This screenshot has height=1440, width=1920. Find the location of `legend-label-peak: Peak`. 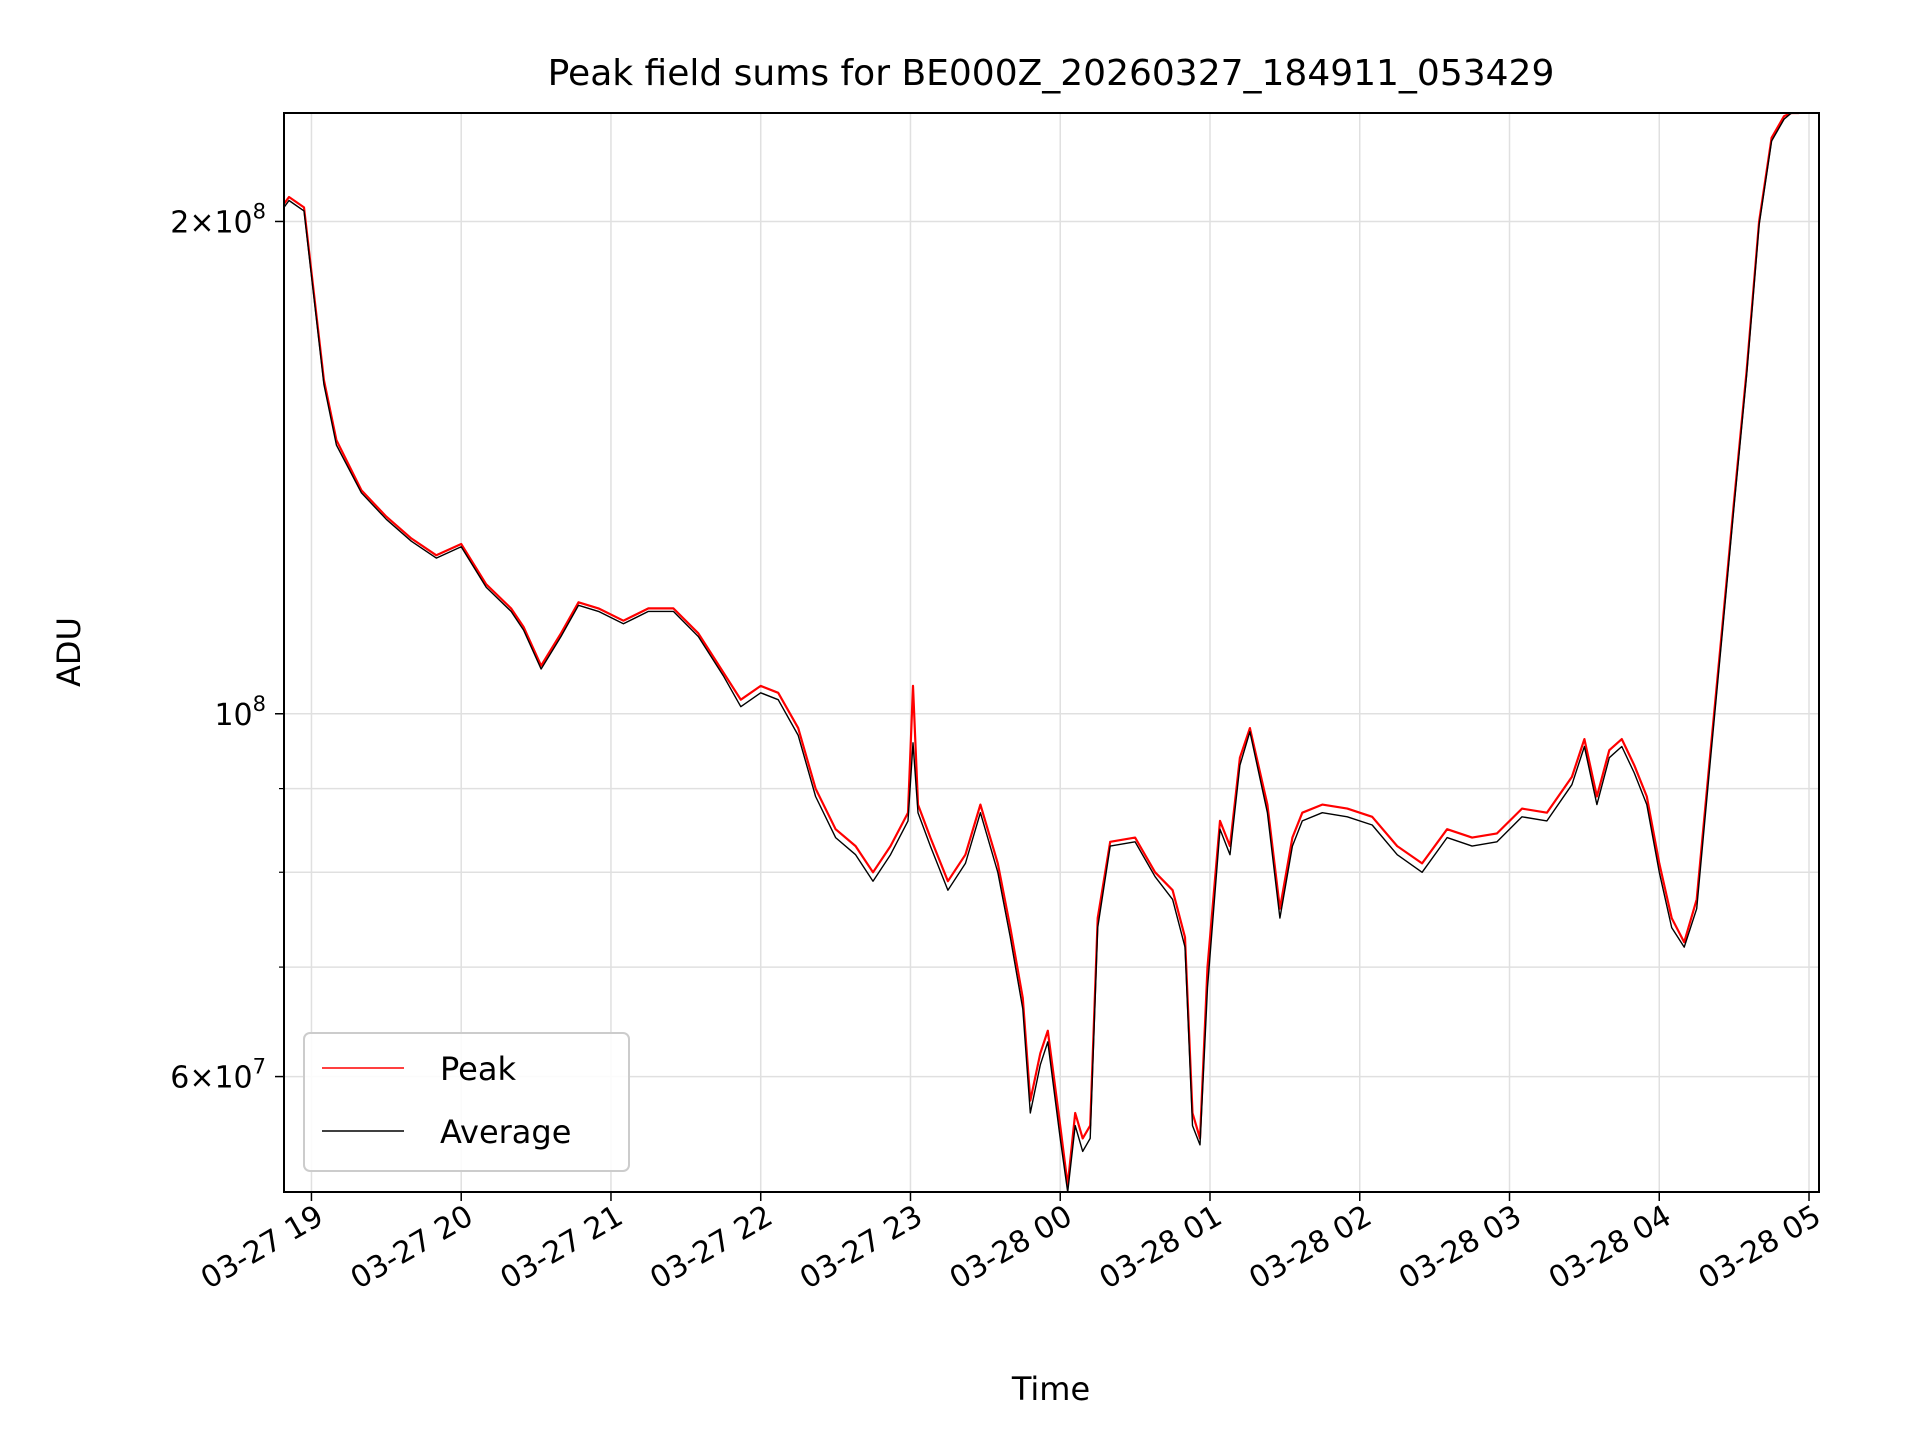

legend-label-peak: Peak is located at coordinates (478, 1069).